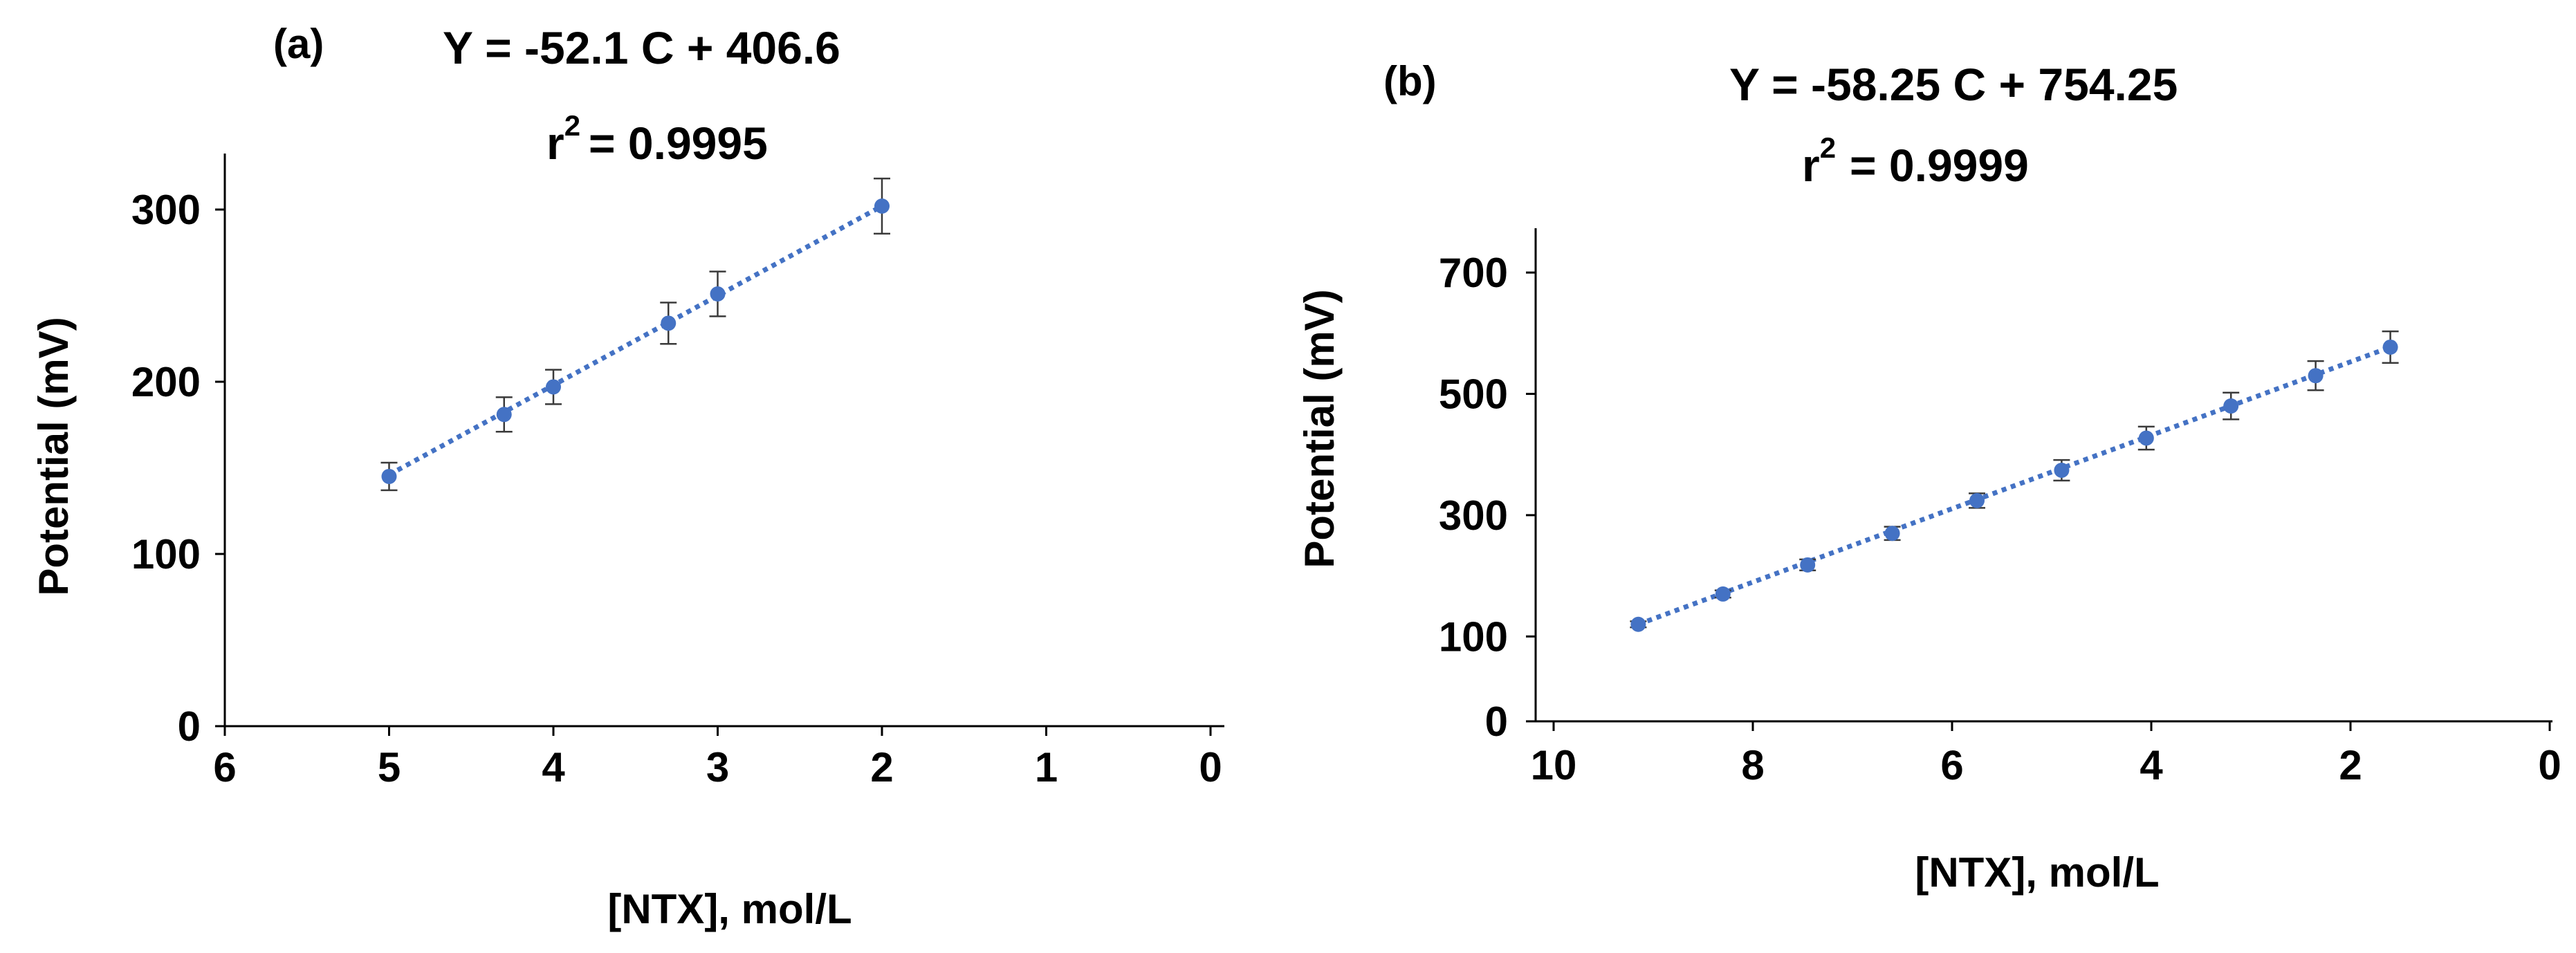  I want to click on chart-a-x-tick-label: 5, so click(389, 767).